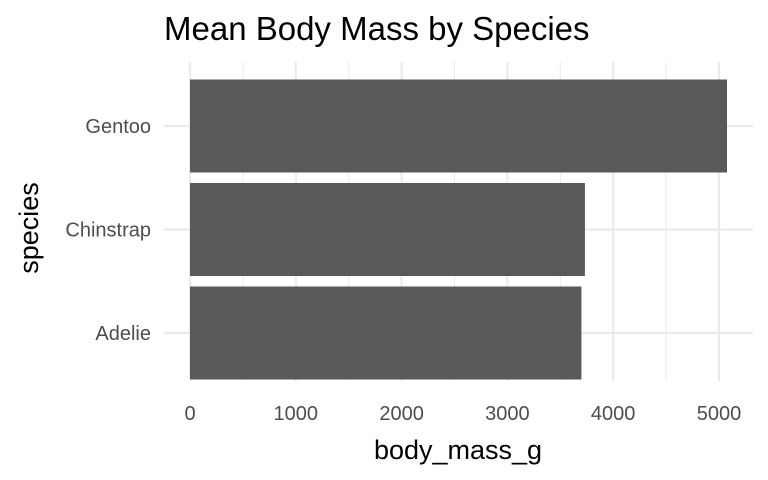 Image resolution: width=768 pixels, height=480 pixels. I want to click on x-tick-label: 1000, so click(296, 414).